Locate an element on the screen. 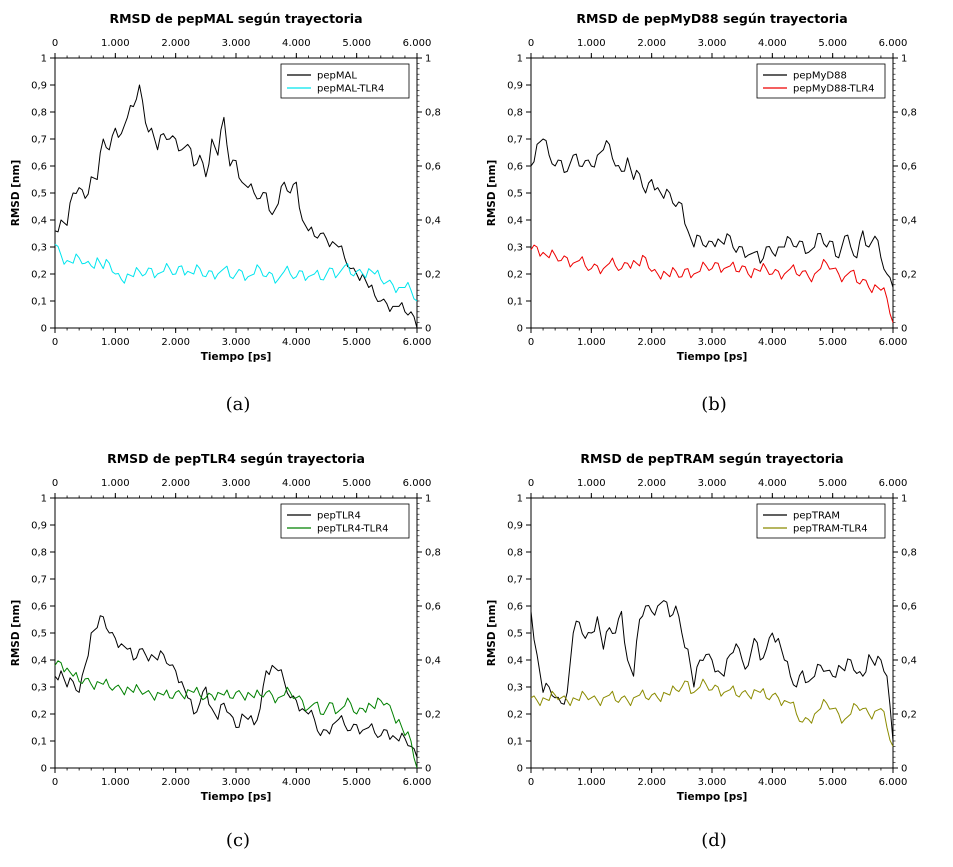 The image size is (953, 867). legend-label: pepMyD88-TLR4 is located at coordinates (834, 89).